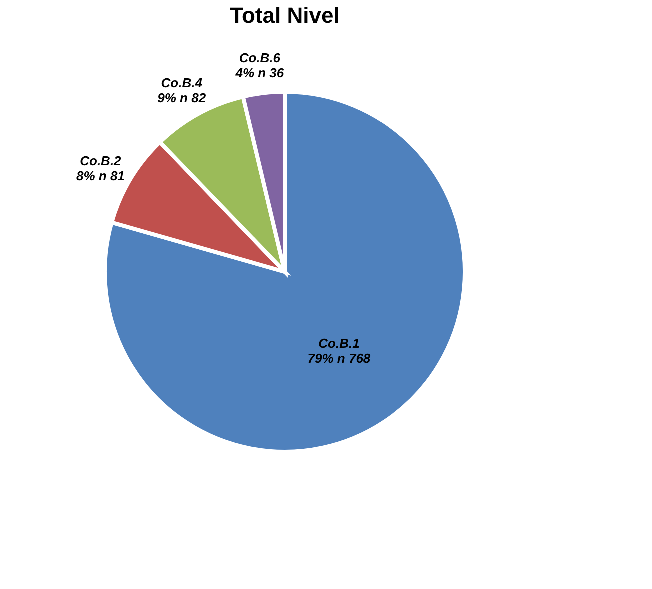 This screenshot has height=589, width=652. Describe the element at coordinates (259, 72) in the screenshot. I see `data-label: 4% n 36` at that location.